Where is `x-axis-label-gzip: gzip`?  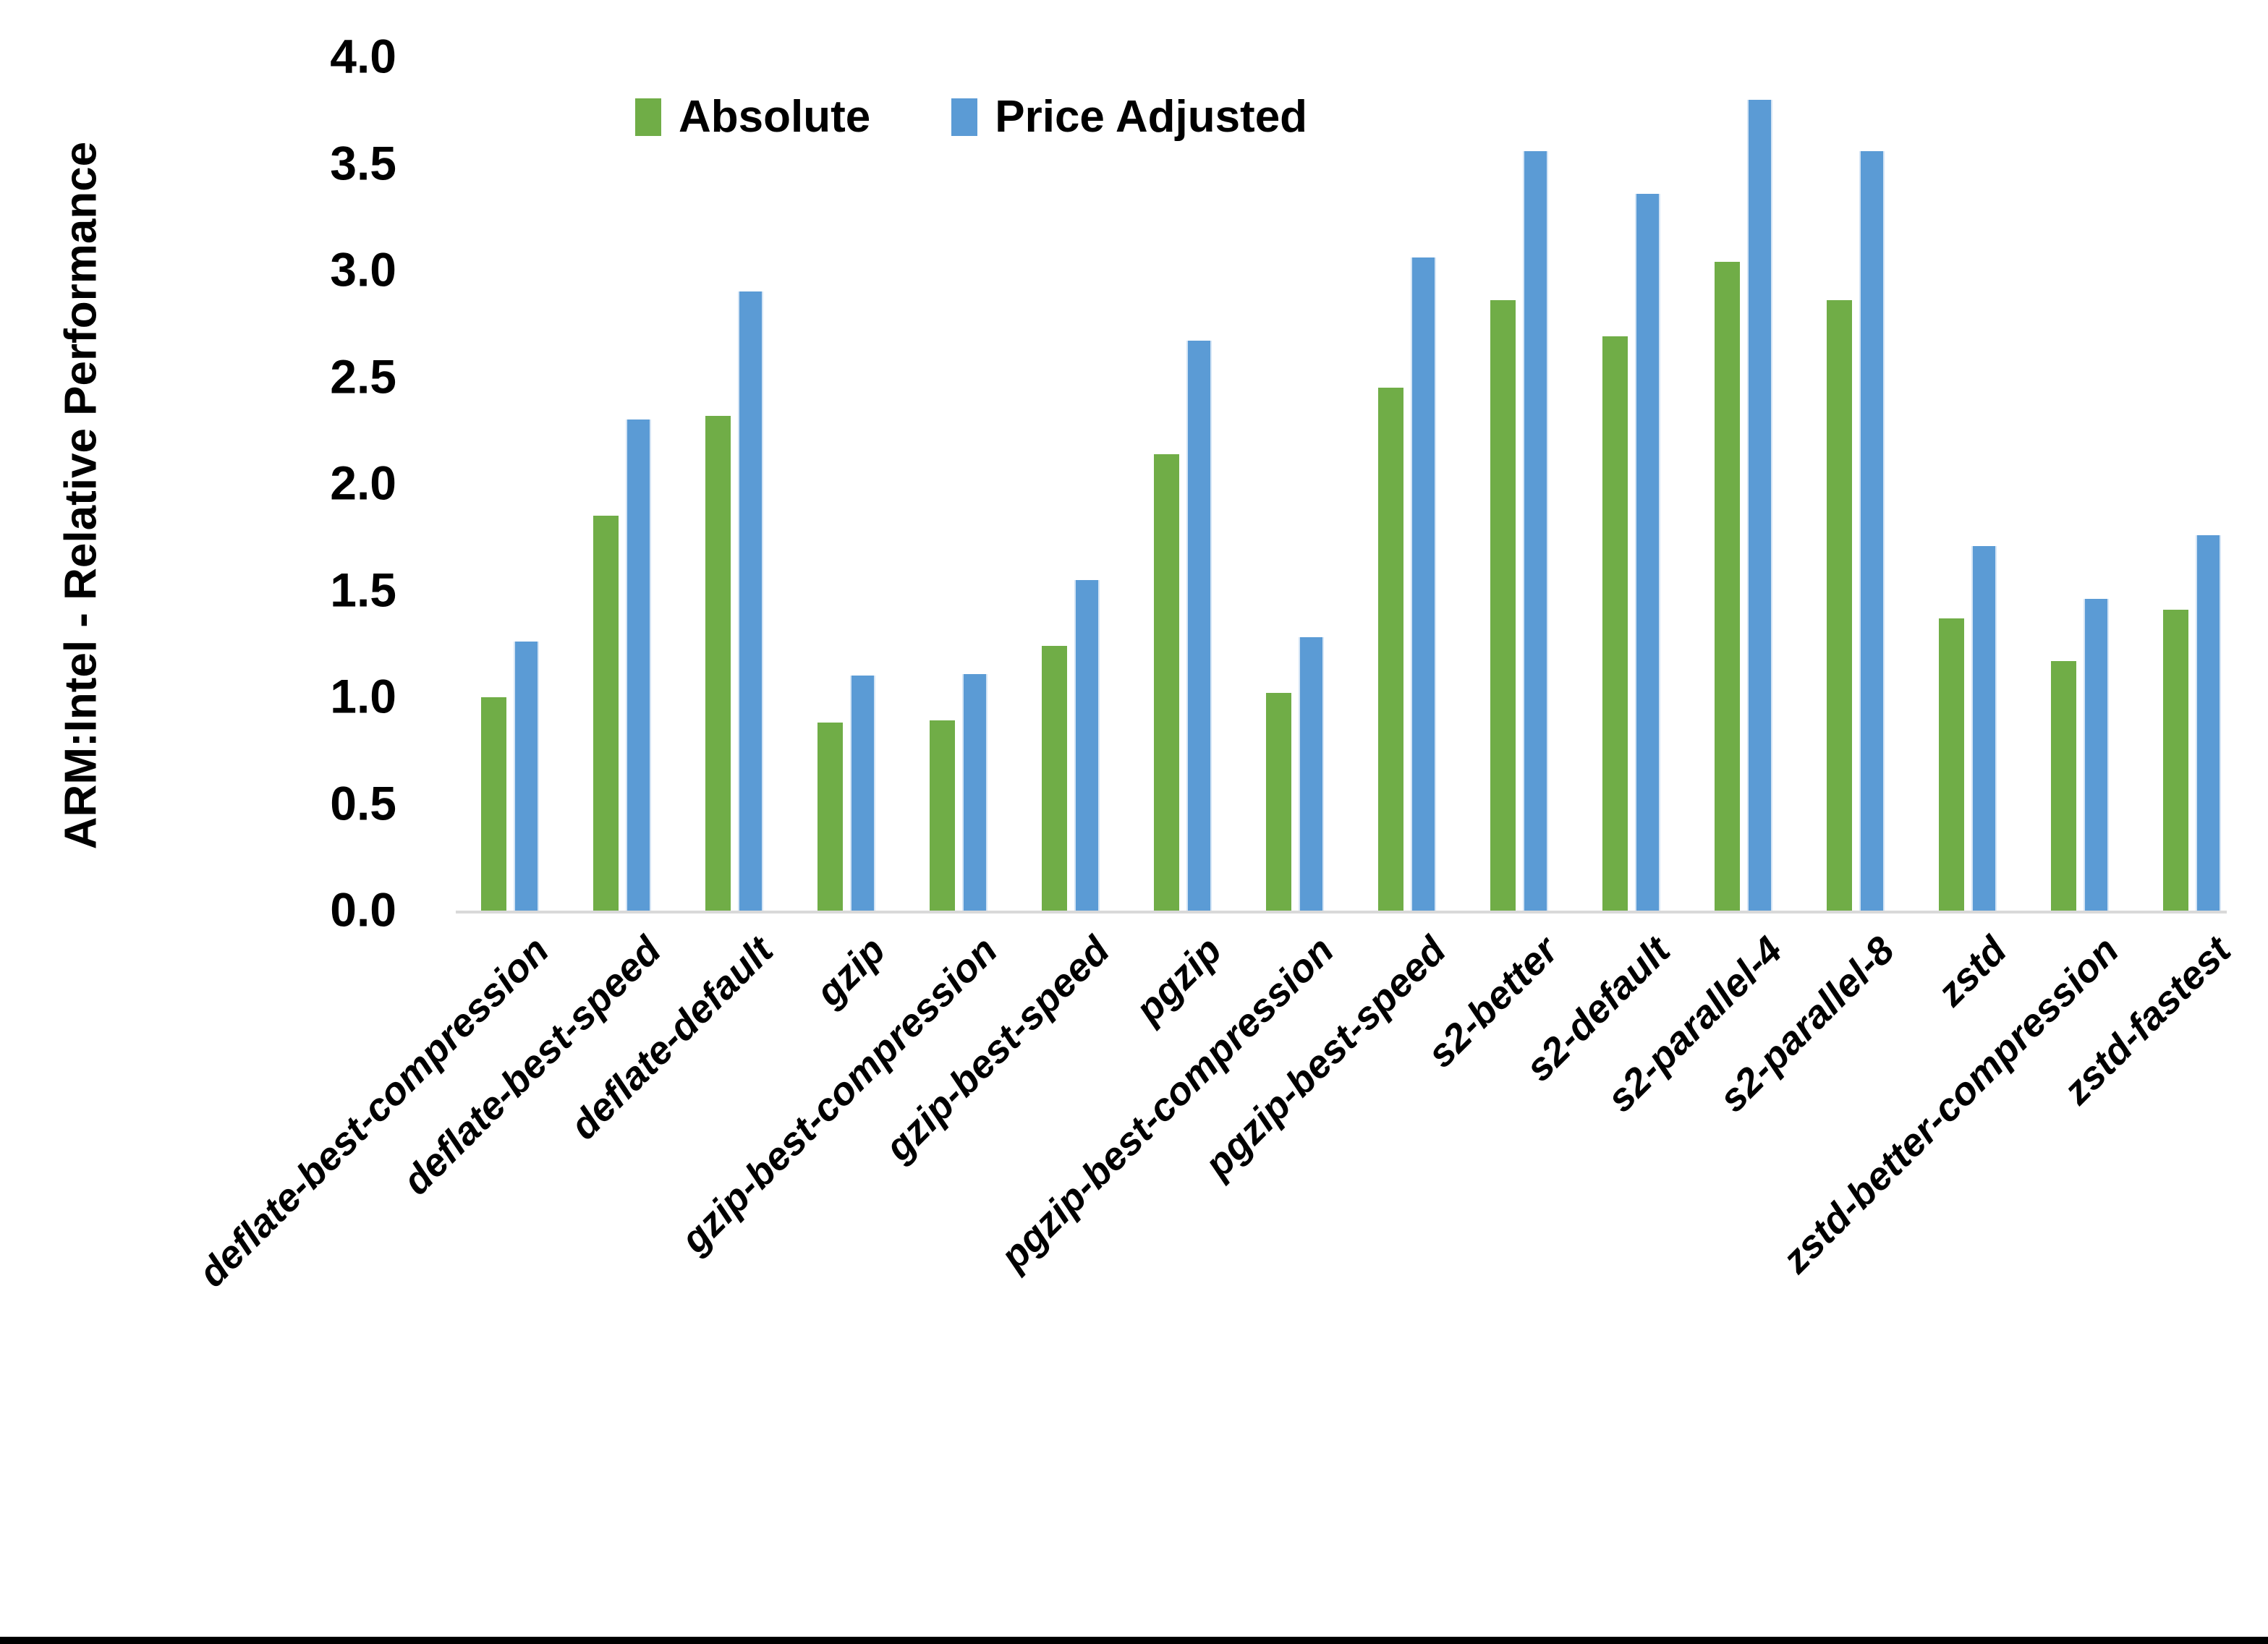
x-axis-label-gzip: gzip is located at coordinates (850, 971).